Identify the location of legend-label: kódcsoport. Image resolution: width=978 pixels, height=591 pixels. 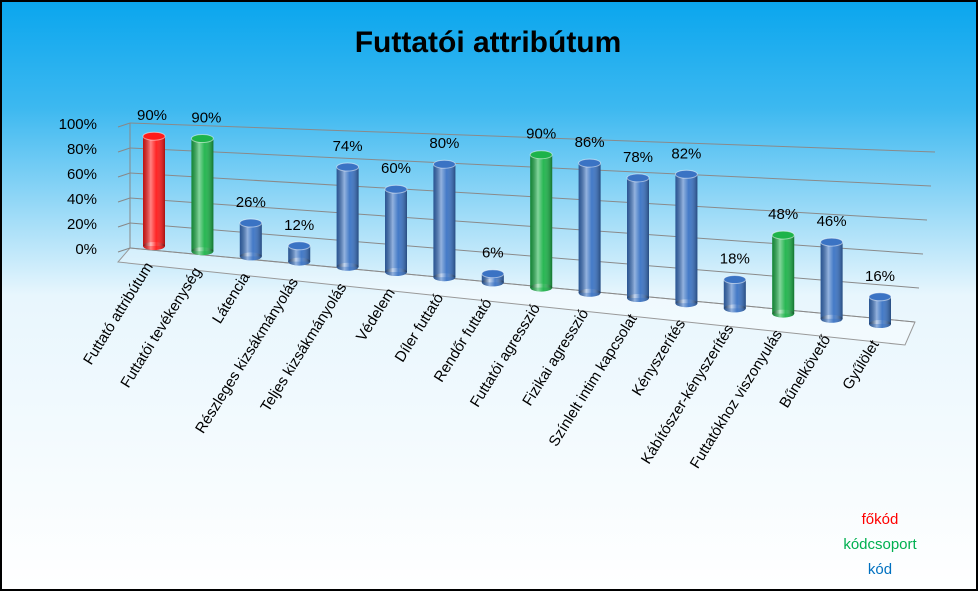
(880, 544).